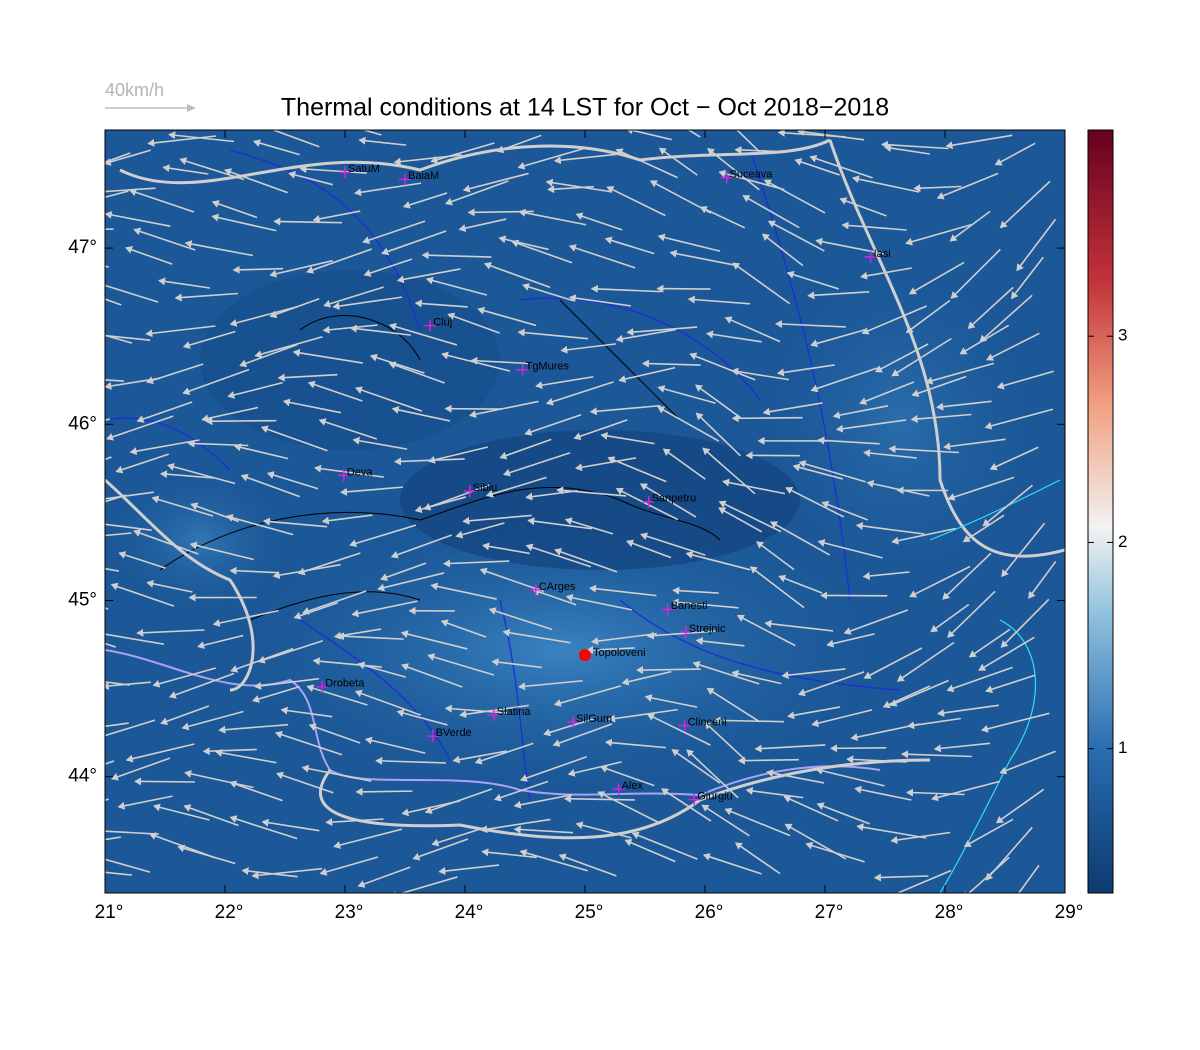 Image resolution: width=1200 pixels, height=1050 pixels. What do you see at coordinates (423, 176) in the screenshot?
I see `city-label: BaiaM` at bounding box center [423, 176].